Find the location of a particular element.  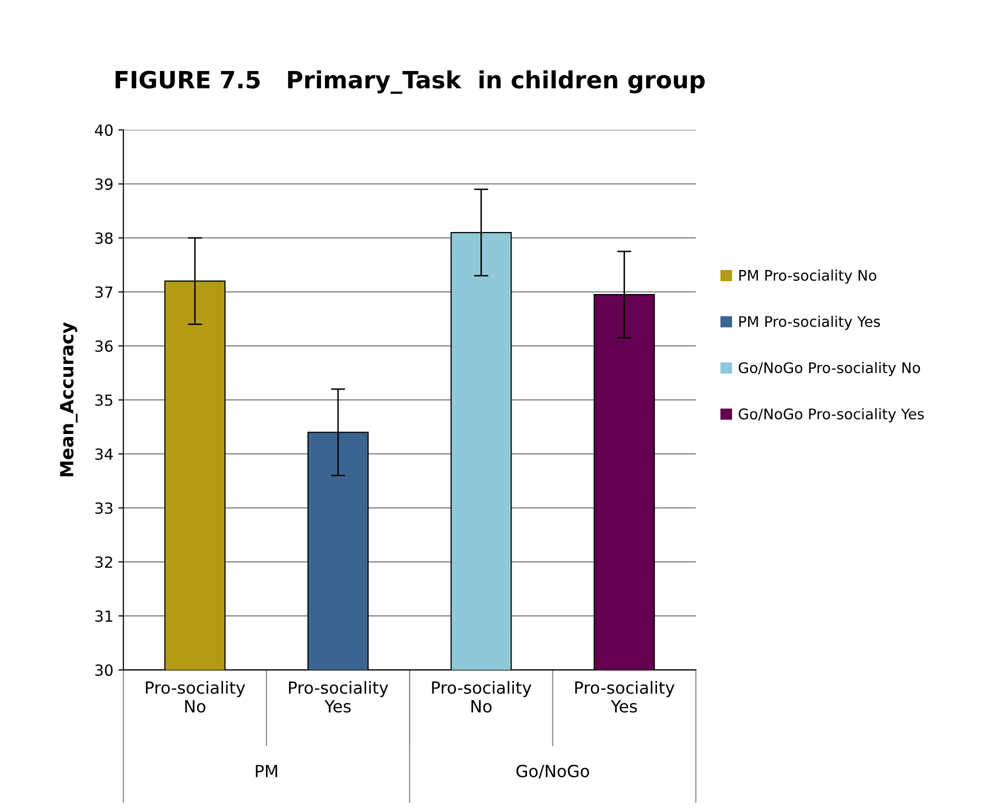

y-tick-label: 37 is located at coordinates (103, 292).